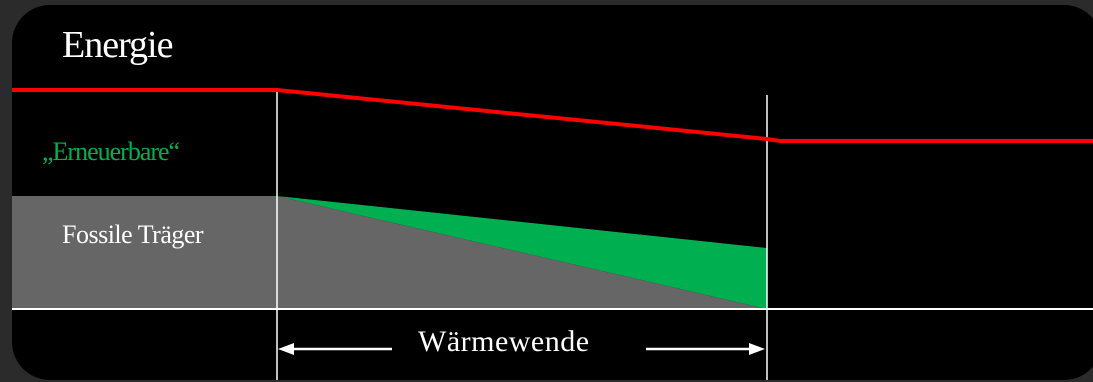  I want to click on span-arrow-left-head, so click(286, 349).